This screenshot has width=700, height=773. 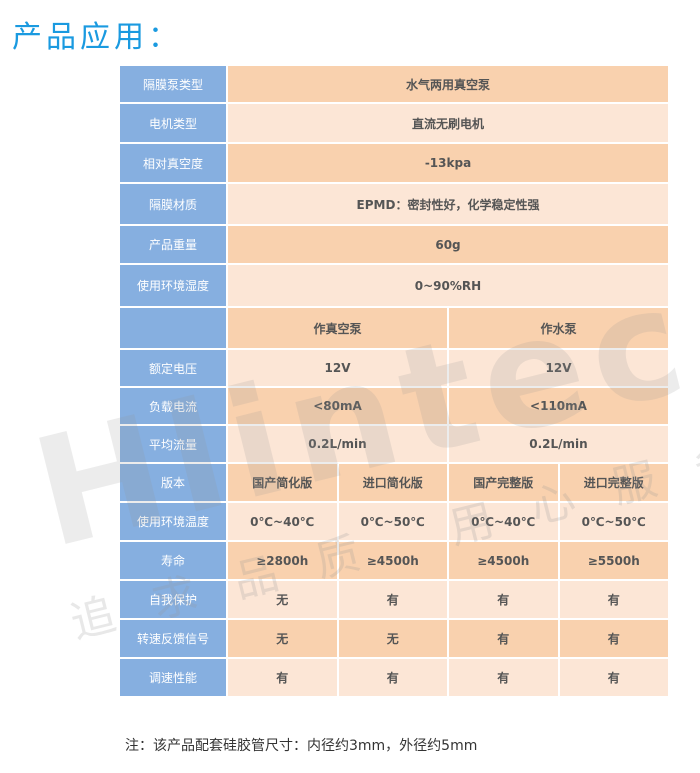 What do you see at coordinates (173, 84) in the screenshot?
I see `row-label: 隔膜泵类型` at bounding box center [173, 84].